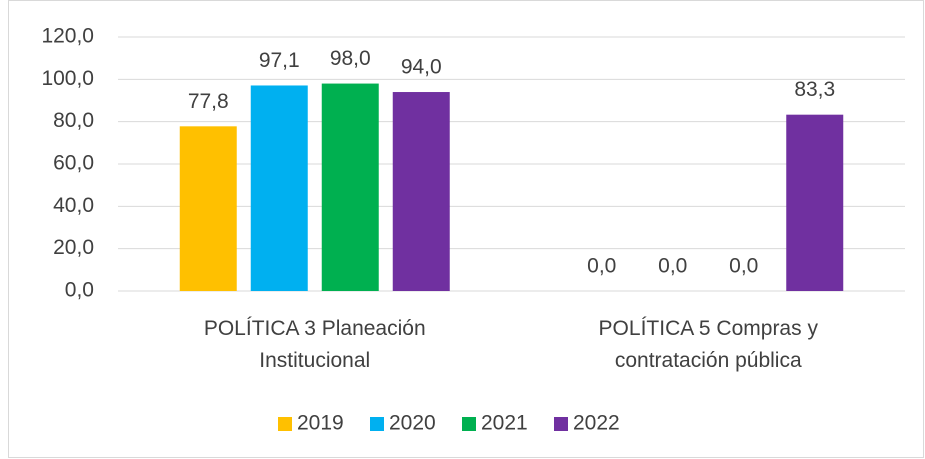  I want to click on legend-label: 2020, so click(412, 423).